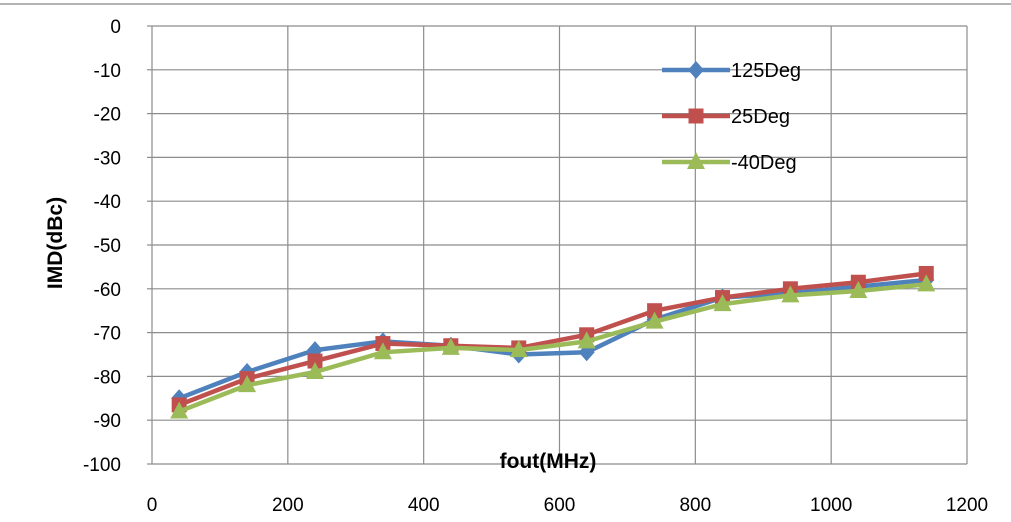 Image resolution: width=1011 pixels, height=522 pixels. I want to click on legend-item: -40Deg, so click(729, 163).